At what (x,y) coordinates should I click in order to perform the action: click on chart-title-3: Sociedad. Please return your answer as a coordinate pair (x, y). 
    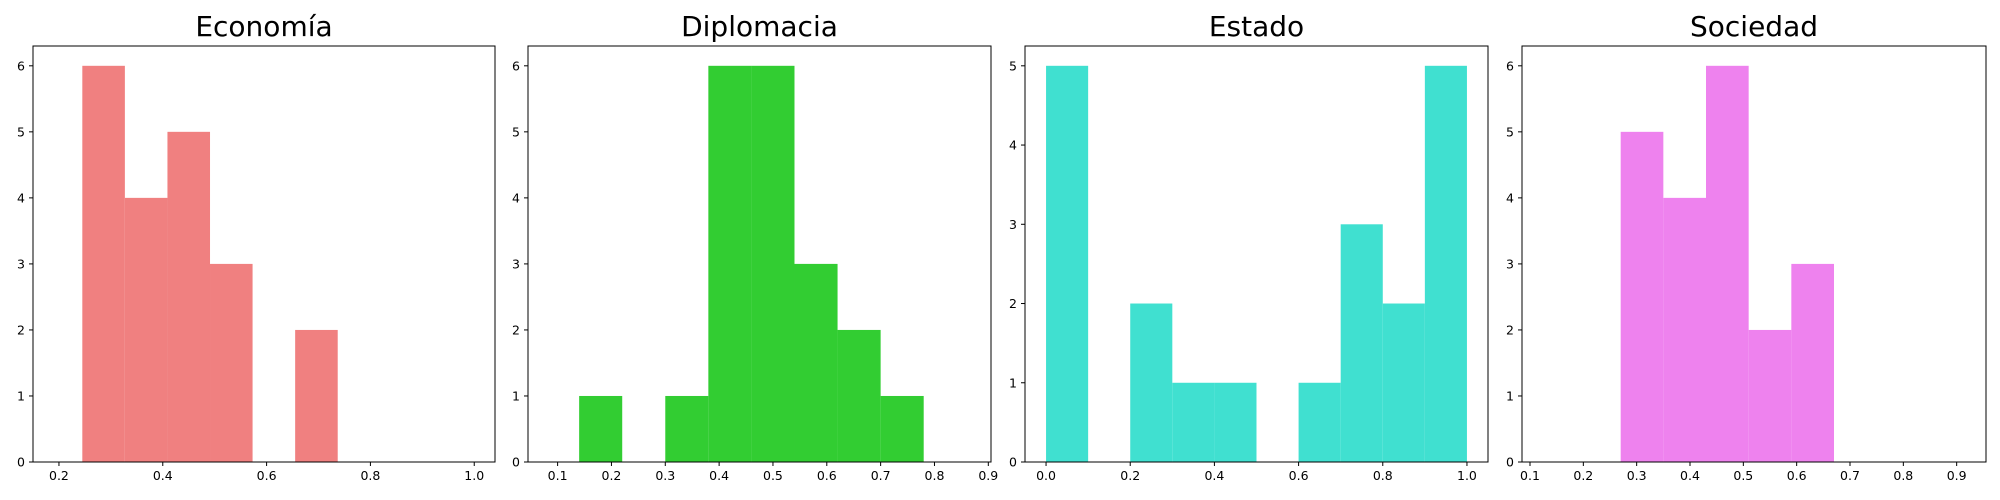
    Looking at the image, I should click on (1754, 26).